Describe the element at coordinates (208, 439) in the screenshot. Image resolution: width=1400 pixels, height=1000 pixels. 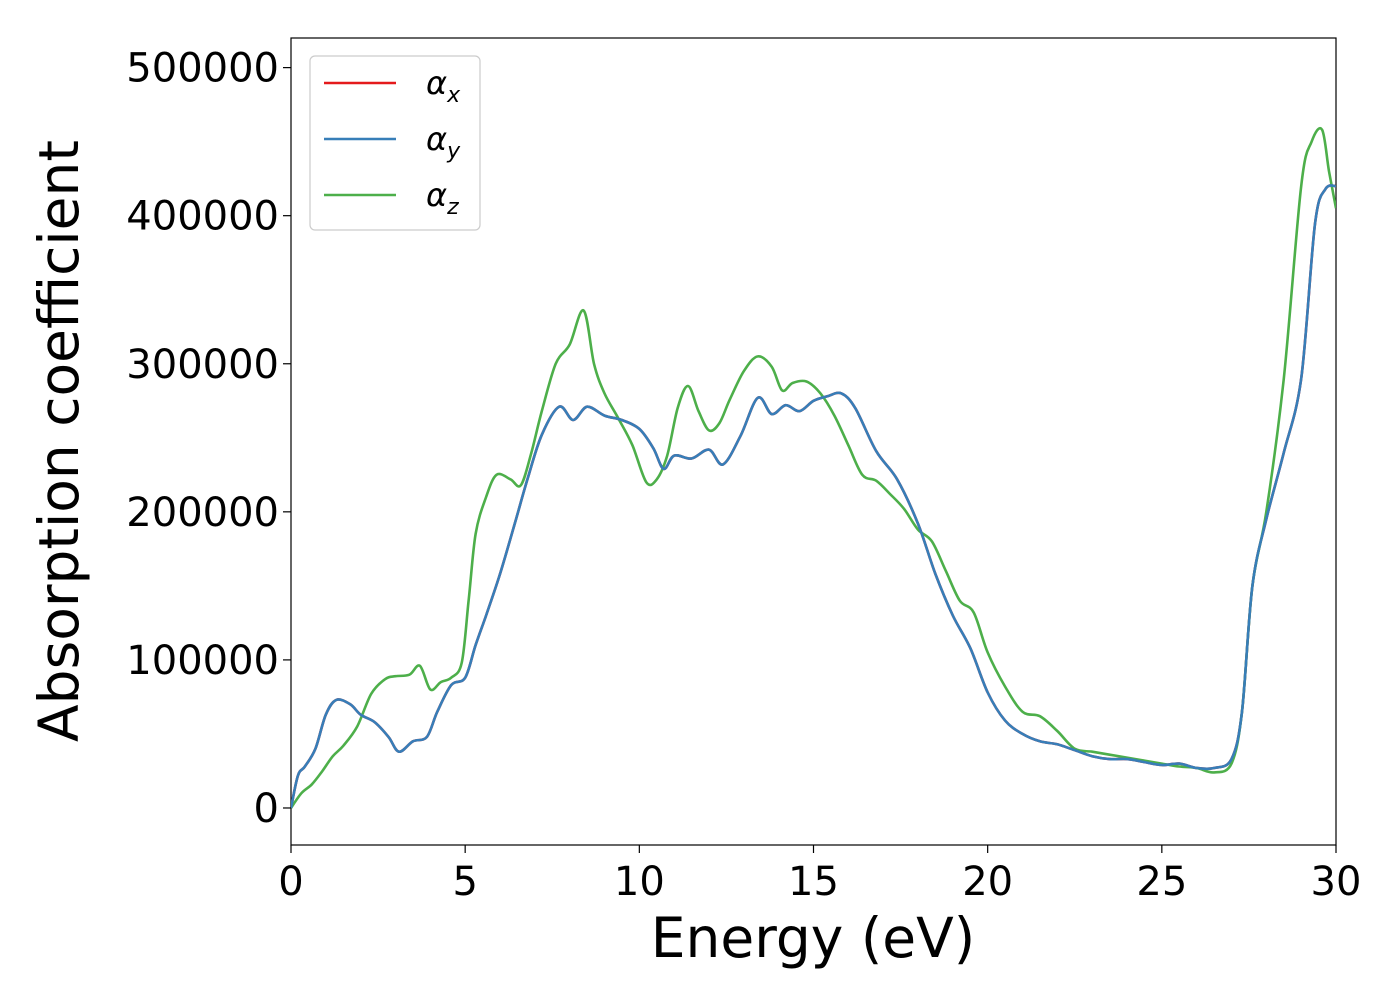
I see `y-axis-ticks: 0 100000 200000 300000 400000 500000` at that location.